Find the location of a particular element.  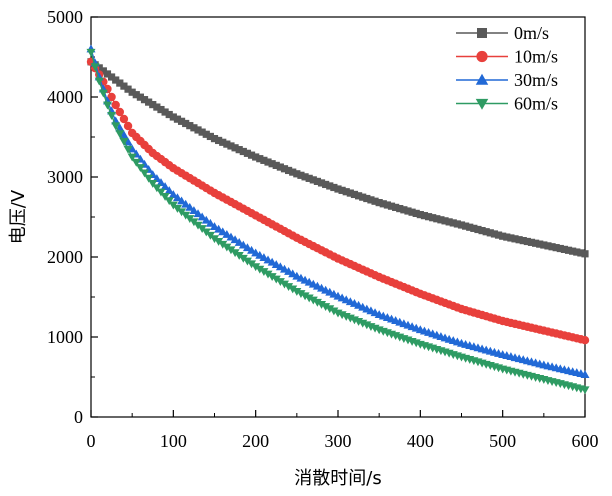

y-axis-title: 电压/V is located at coordinates (18, 216).